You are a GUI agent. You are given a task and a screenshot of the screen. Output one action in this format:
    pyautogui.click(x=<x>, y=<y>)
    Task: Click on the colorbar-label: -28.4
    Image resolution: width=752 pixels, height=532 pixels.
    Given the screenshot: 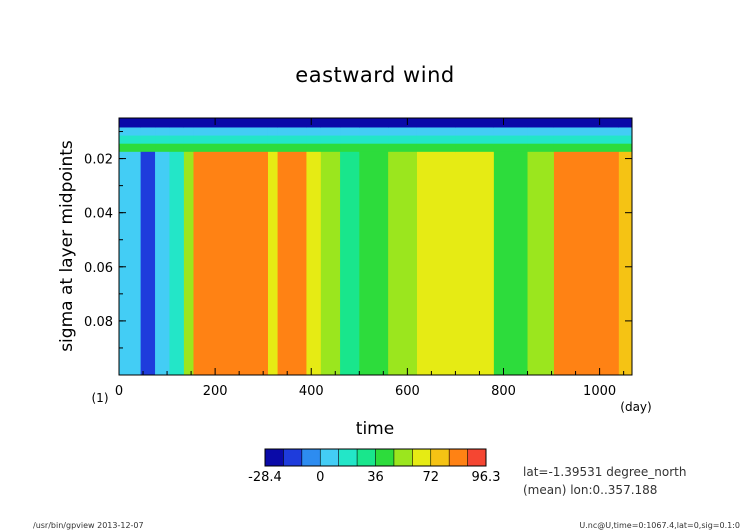 What is the action you would take?
    pyautogui.click(x=265, y=477)
    